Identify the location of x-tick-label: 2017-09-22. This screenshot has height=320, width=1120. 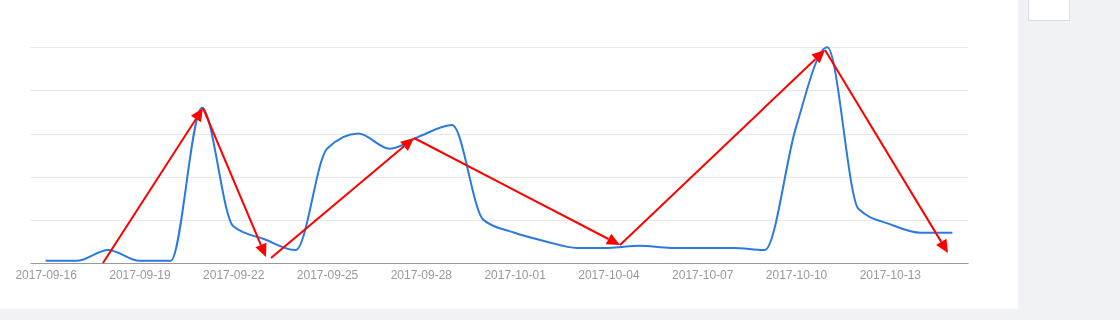
(234, 274).